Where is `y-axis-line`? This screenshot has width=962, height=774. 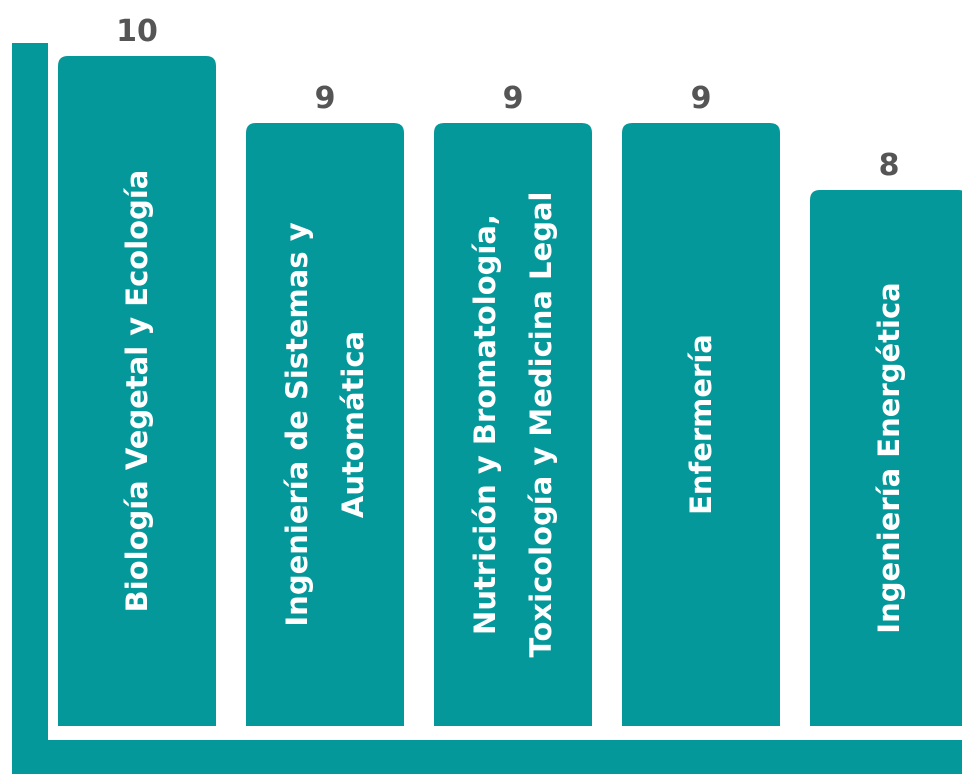
y-axis-line is located at coordinates (30, 408).